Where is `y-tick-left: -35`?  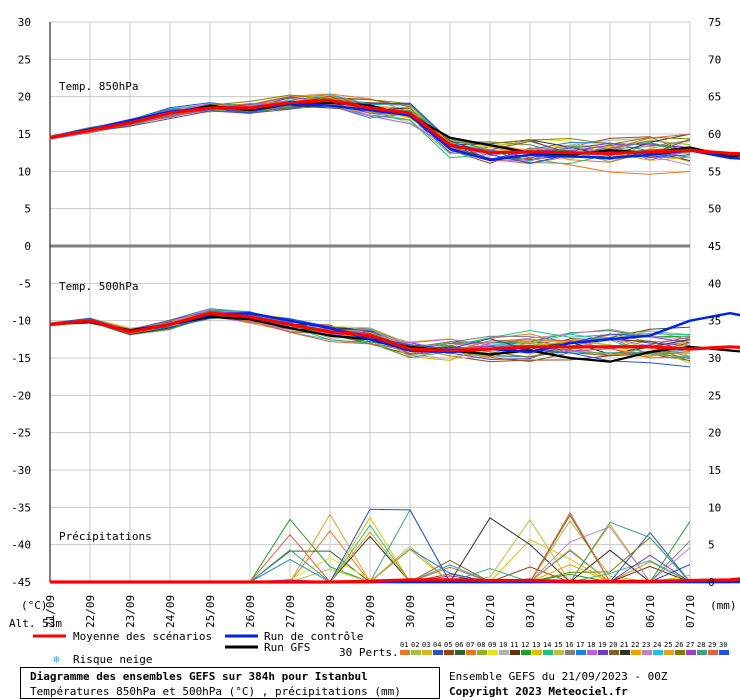
y-tick-left: -35 is located at coordinates (21, 507).